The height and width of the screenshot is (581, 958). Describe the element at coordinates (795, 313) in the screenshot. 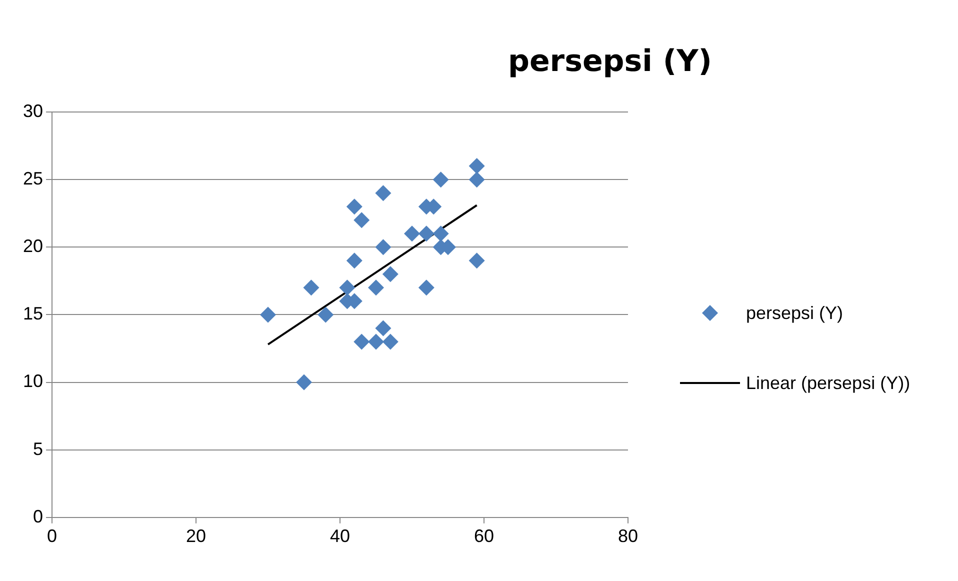

I see `legend-label: persepsi (Y)` at that location.